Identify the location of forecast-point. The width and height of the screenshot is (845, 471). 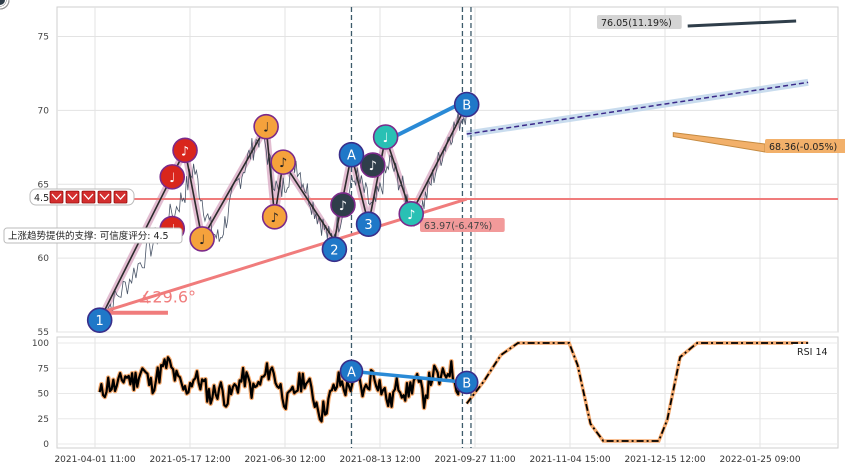
(3, 3).